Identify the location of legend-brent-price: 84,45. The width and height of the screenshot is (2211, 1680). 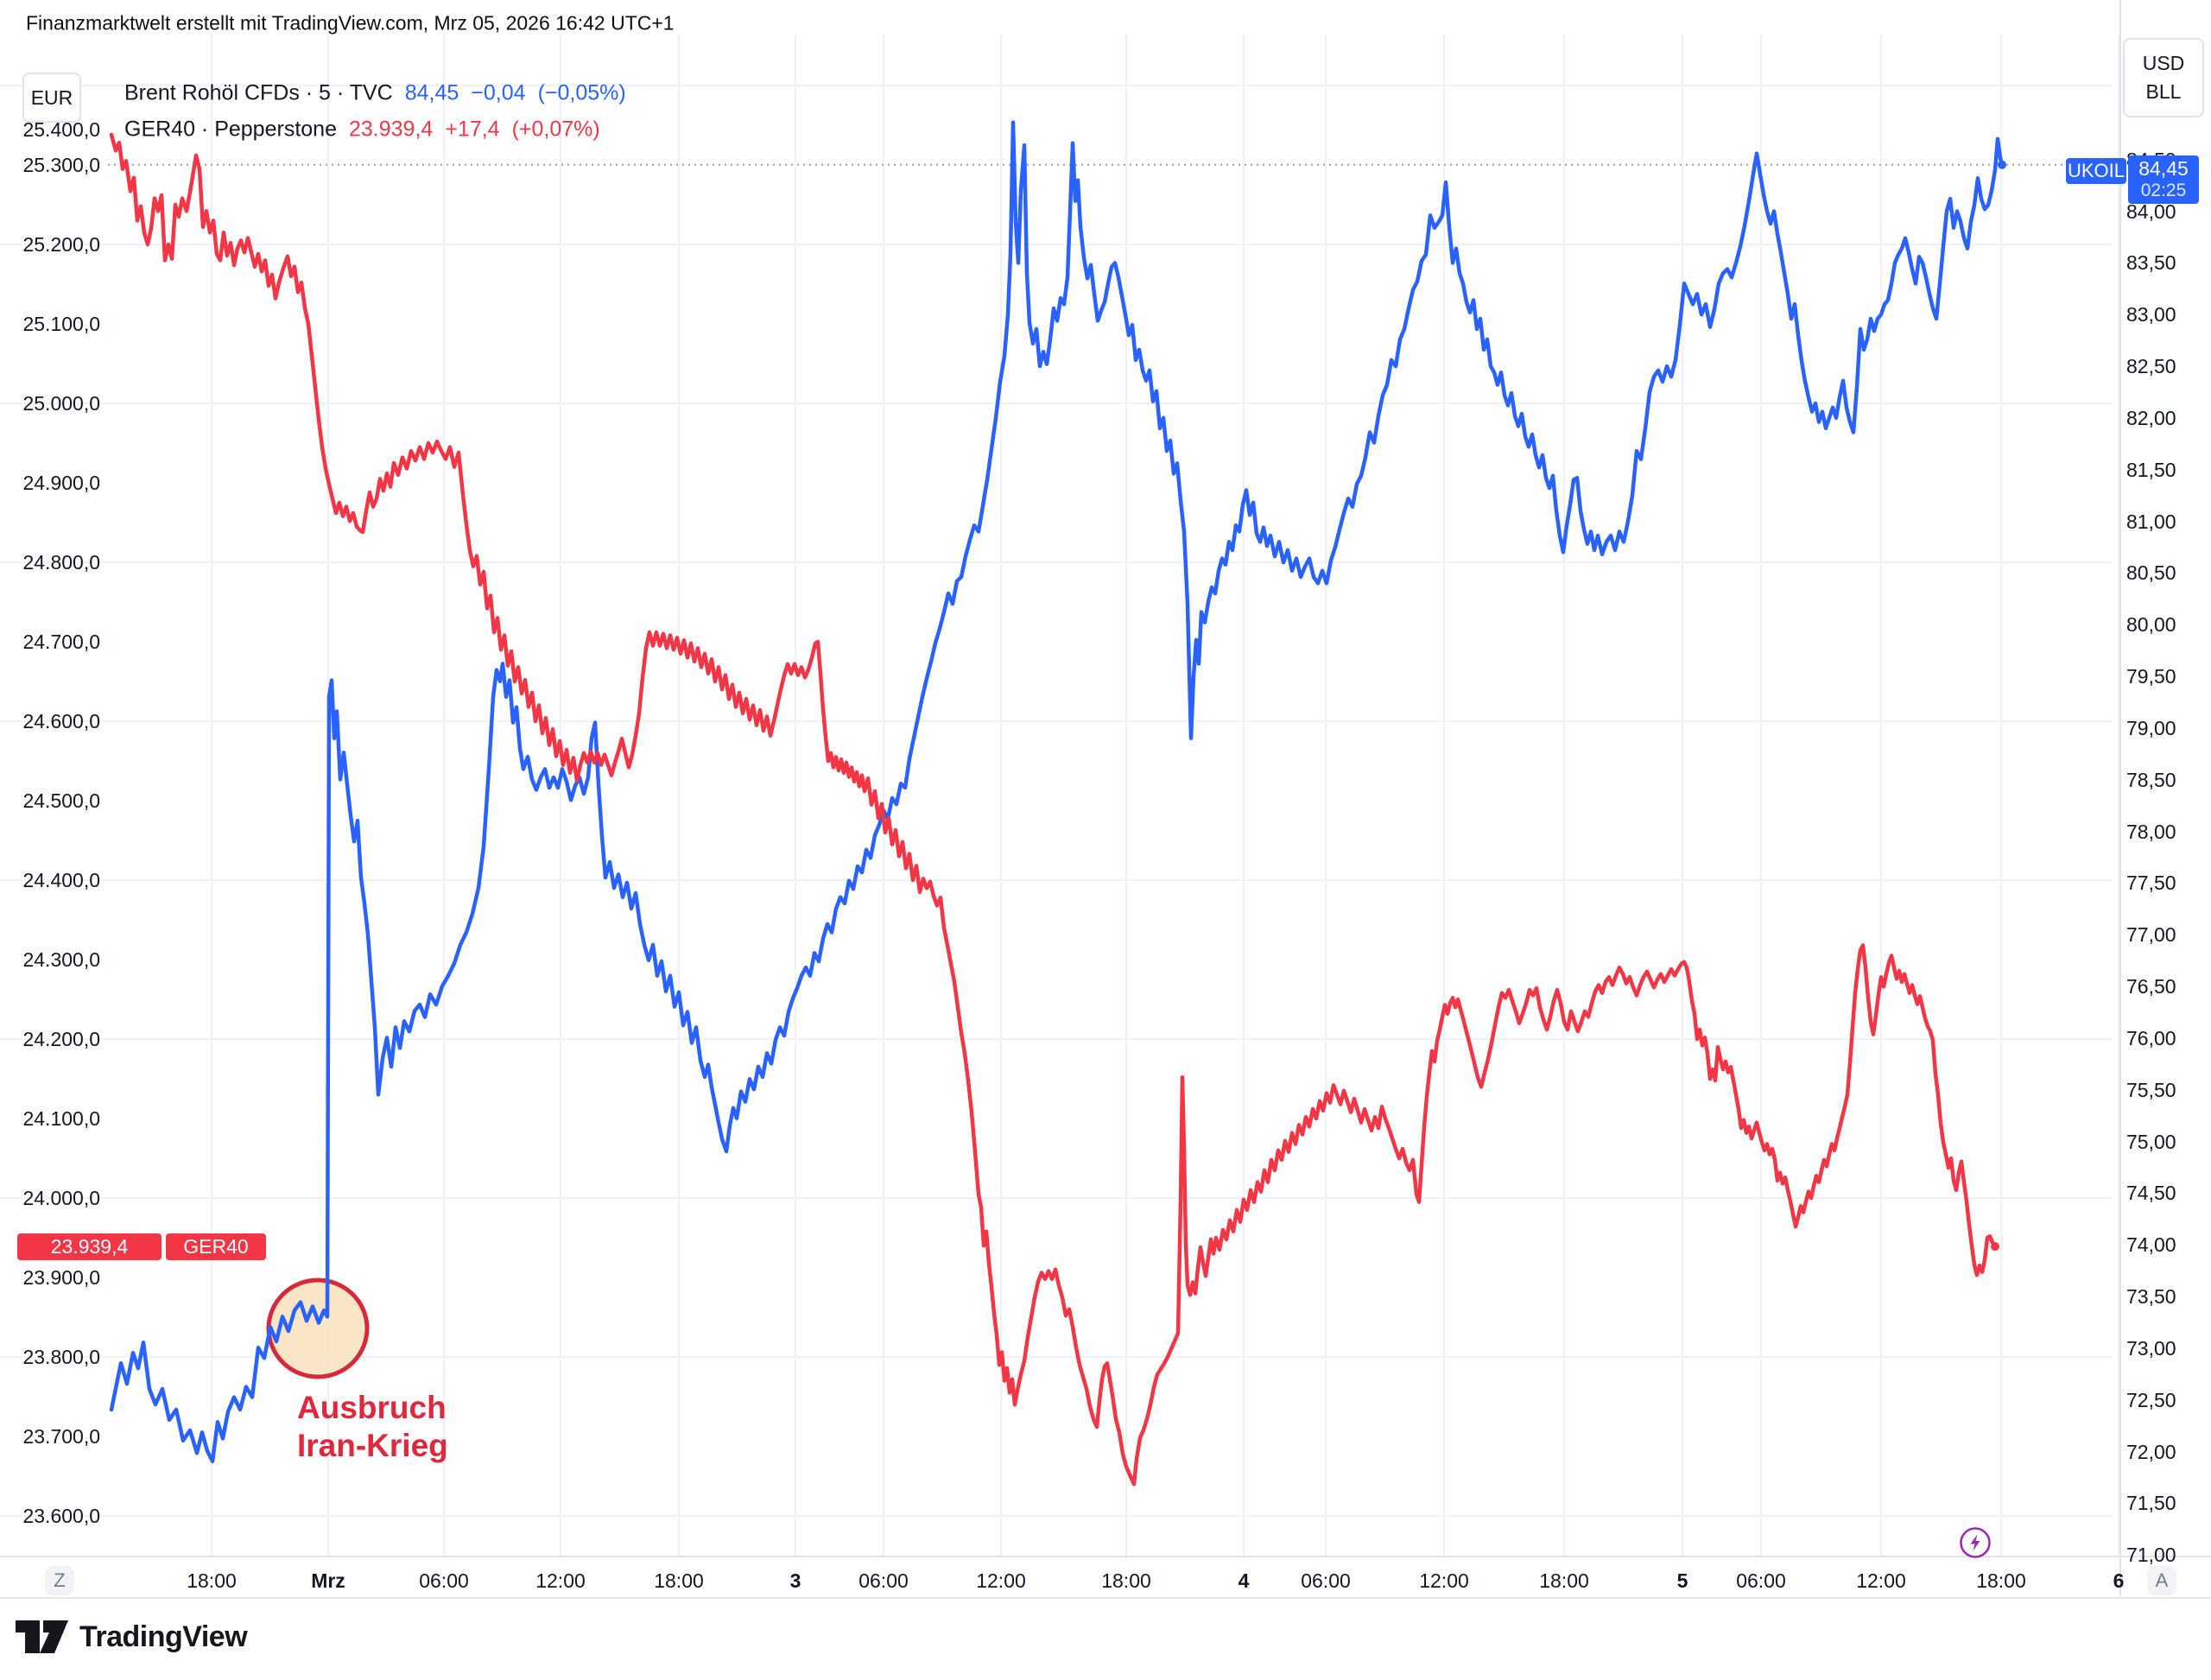
(431, 93).